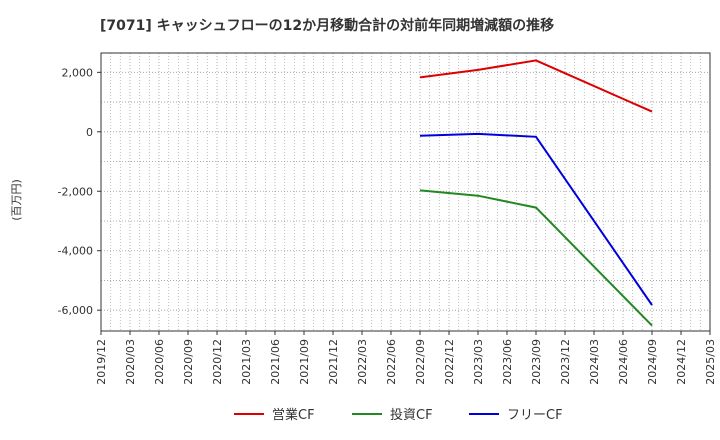 The width and height of the screenshot is (720, 440). I want to click on x-tick-label: 2025/03, so click(710, 362).